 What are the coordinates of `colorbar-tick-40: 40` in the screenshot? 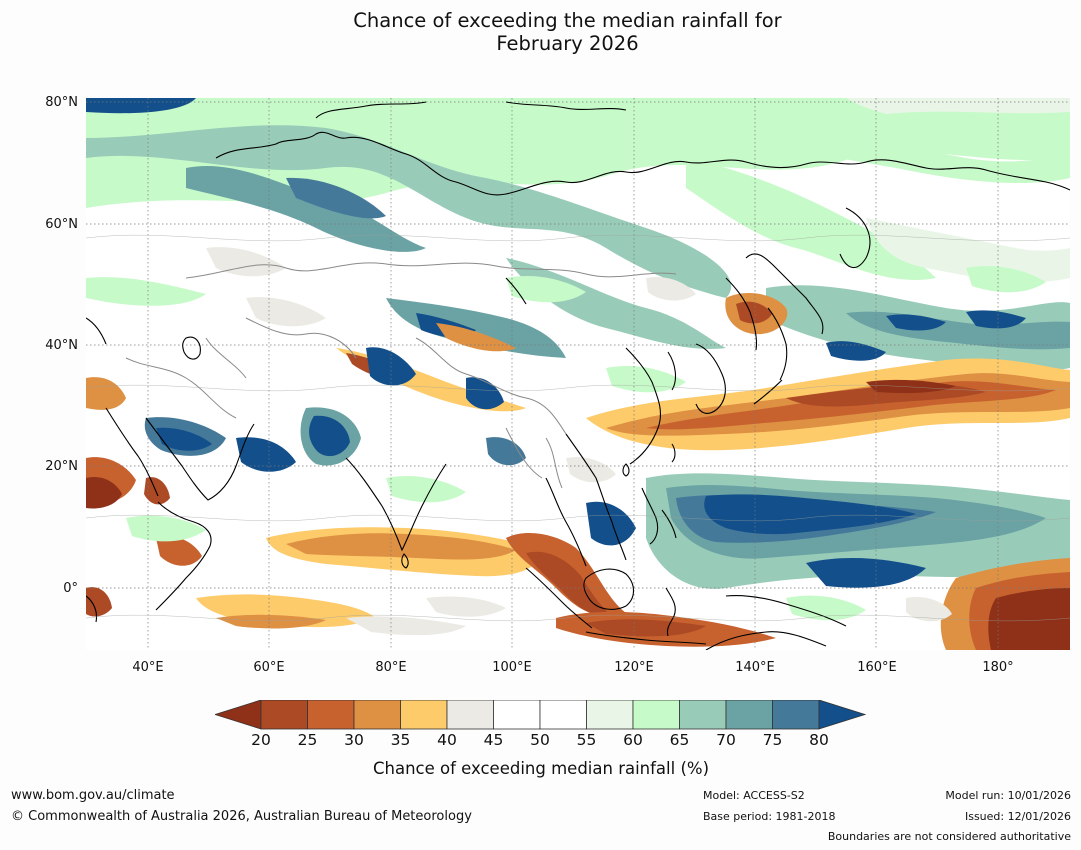 It's located at (447, 740).